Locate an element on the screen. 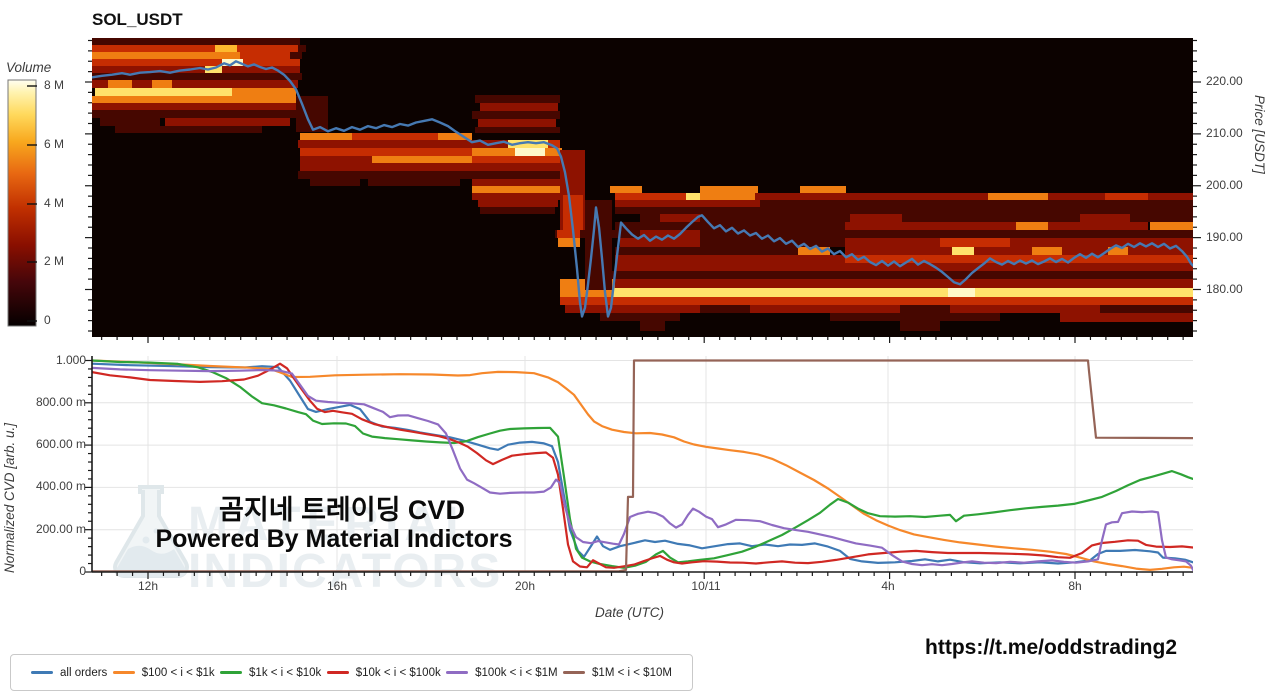 The height and width of the screenshot is (693, 1280). price-tick-label: 180.00 is located at coordinates (1224, 288).